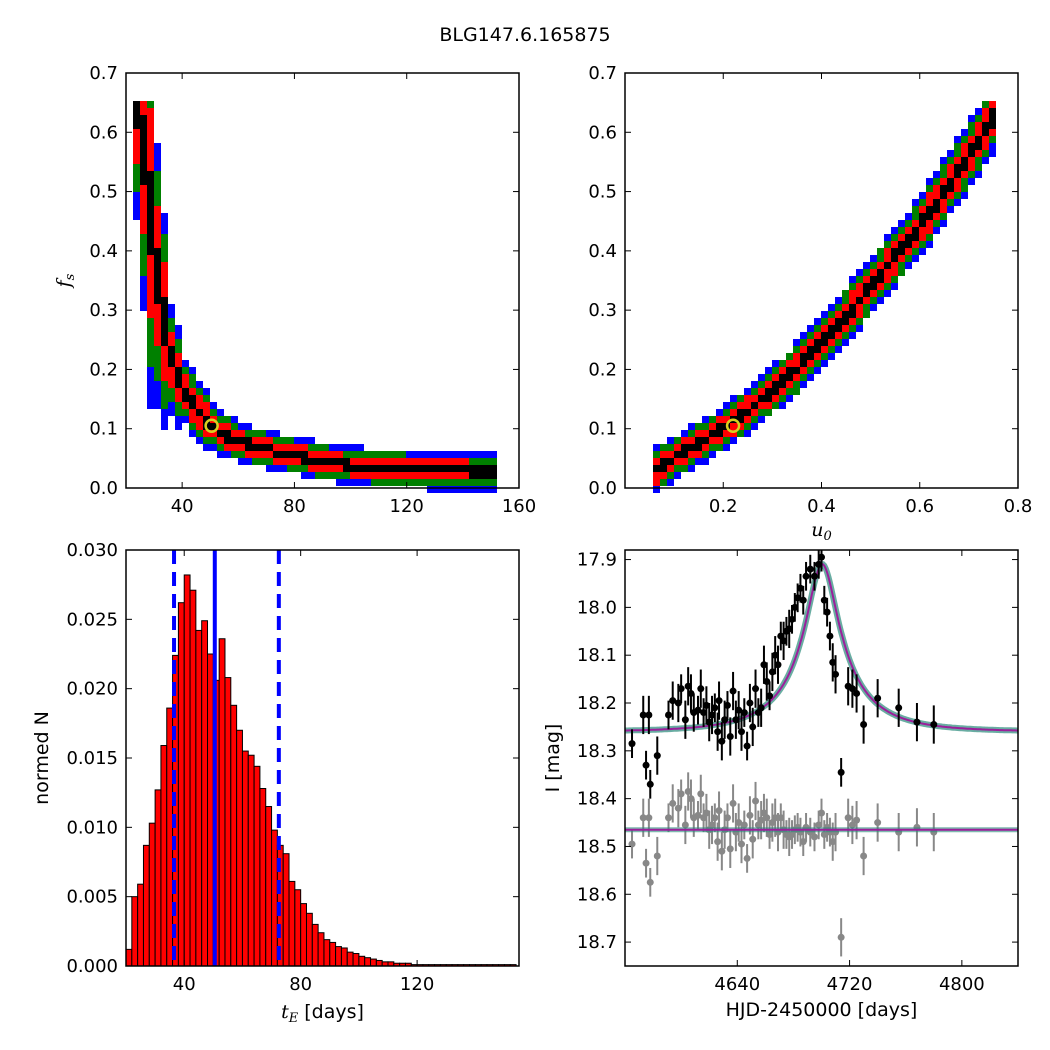 The width and height of the screenshot is (1050, 1050). What do you see at coordinates (417, 984) in the screenshot?
I see `x-tick-label: 120` at bounding box center [417, 984].